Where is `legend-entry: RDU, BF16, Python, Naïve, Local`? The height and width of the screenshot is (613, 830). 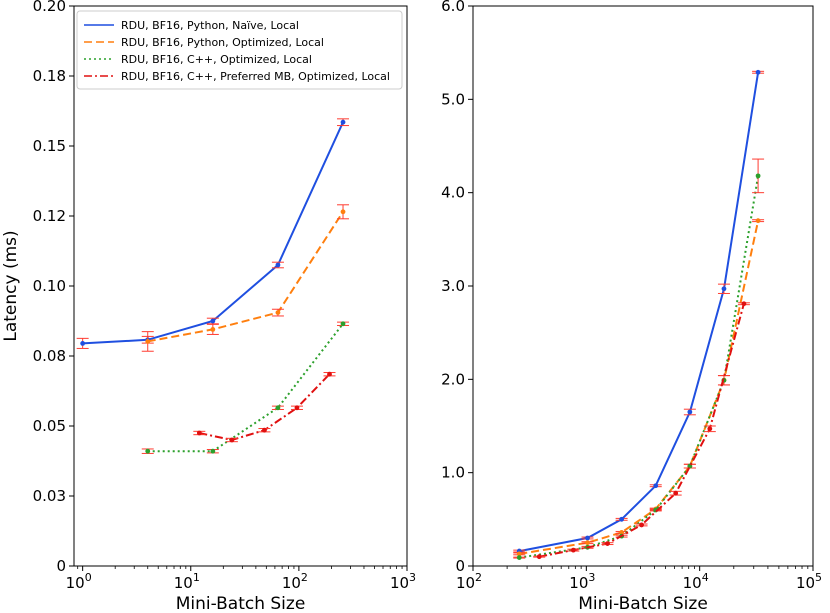
legend-entry: RDU, BF16, Python, Naïve, Local is located at coordinates (210, 25).